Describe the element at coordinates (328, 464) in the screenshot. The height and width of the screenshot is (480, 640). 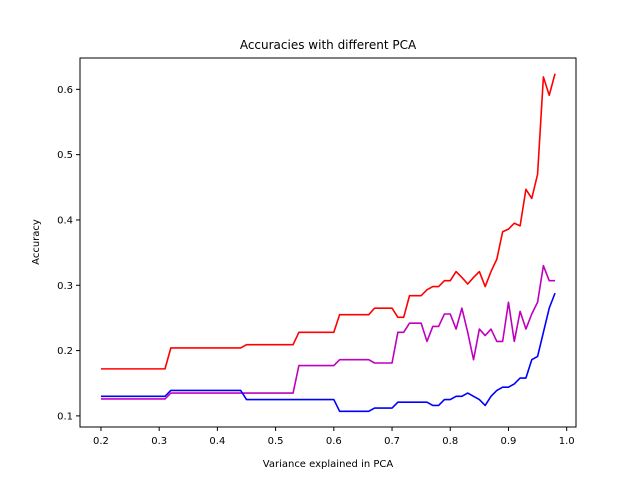
I see `x-axis-label: Variance explained in PCA` at that location.